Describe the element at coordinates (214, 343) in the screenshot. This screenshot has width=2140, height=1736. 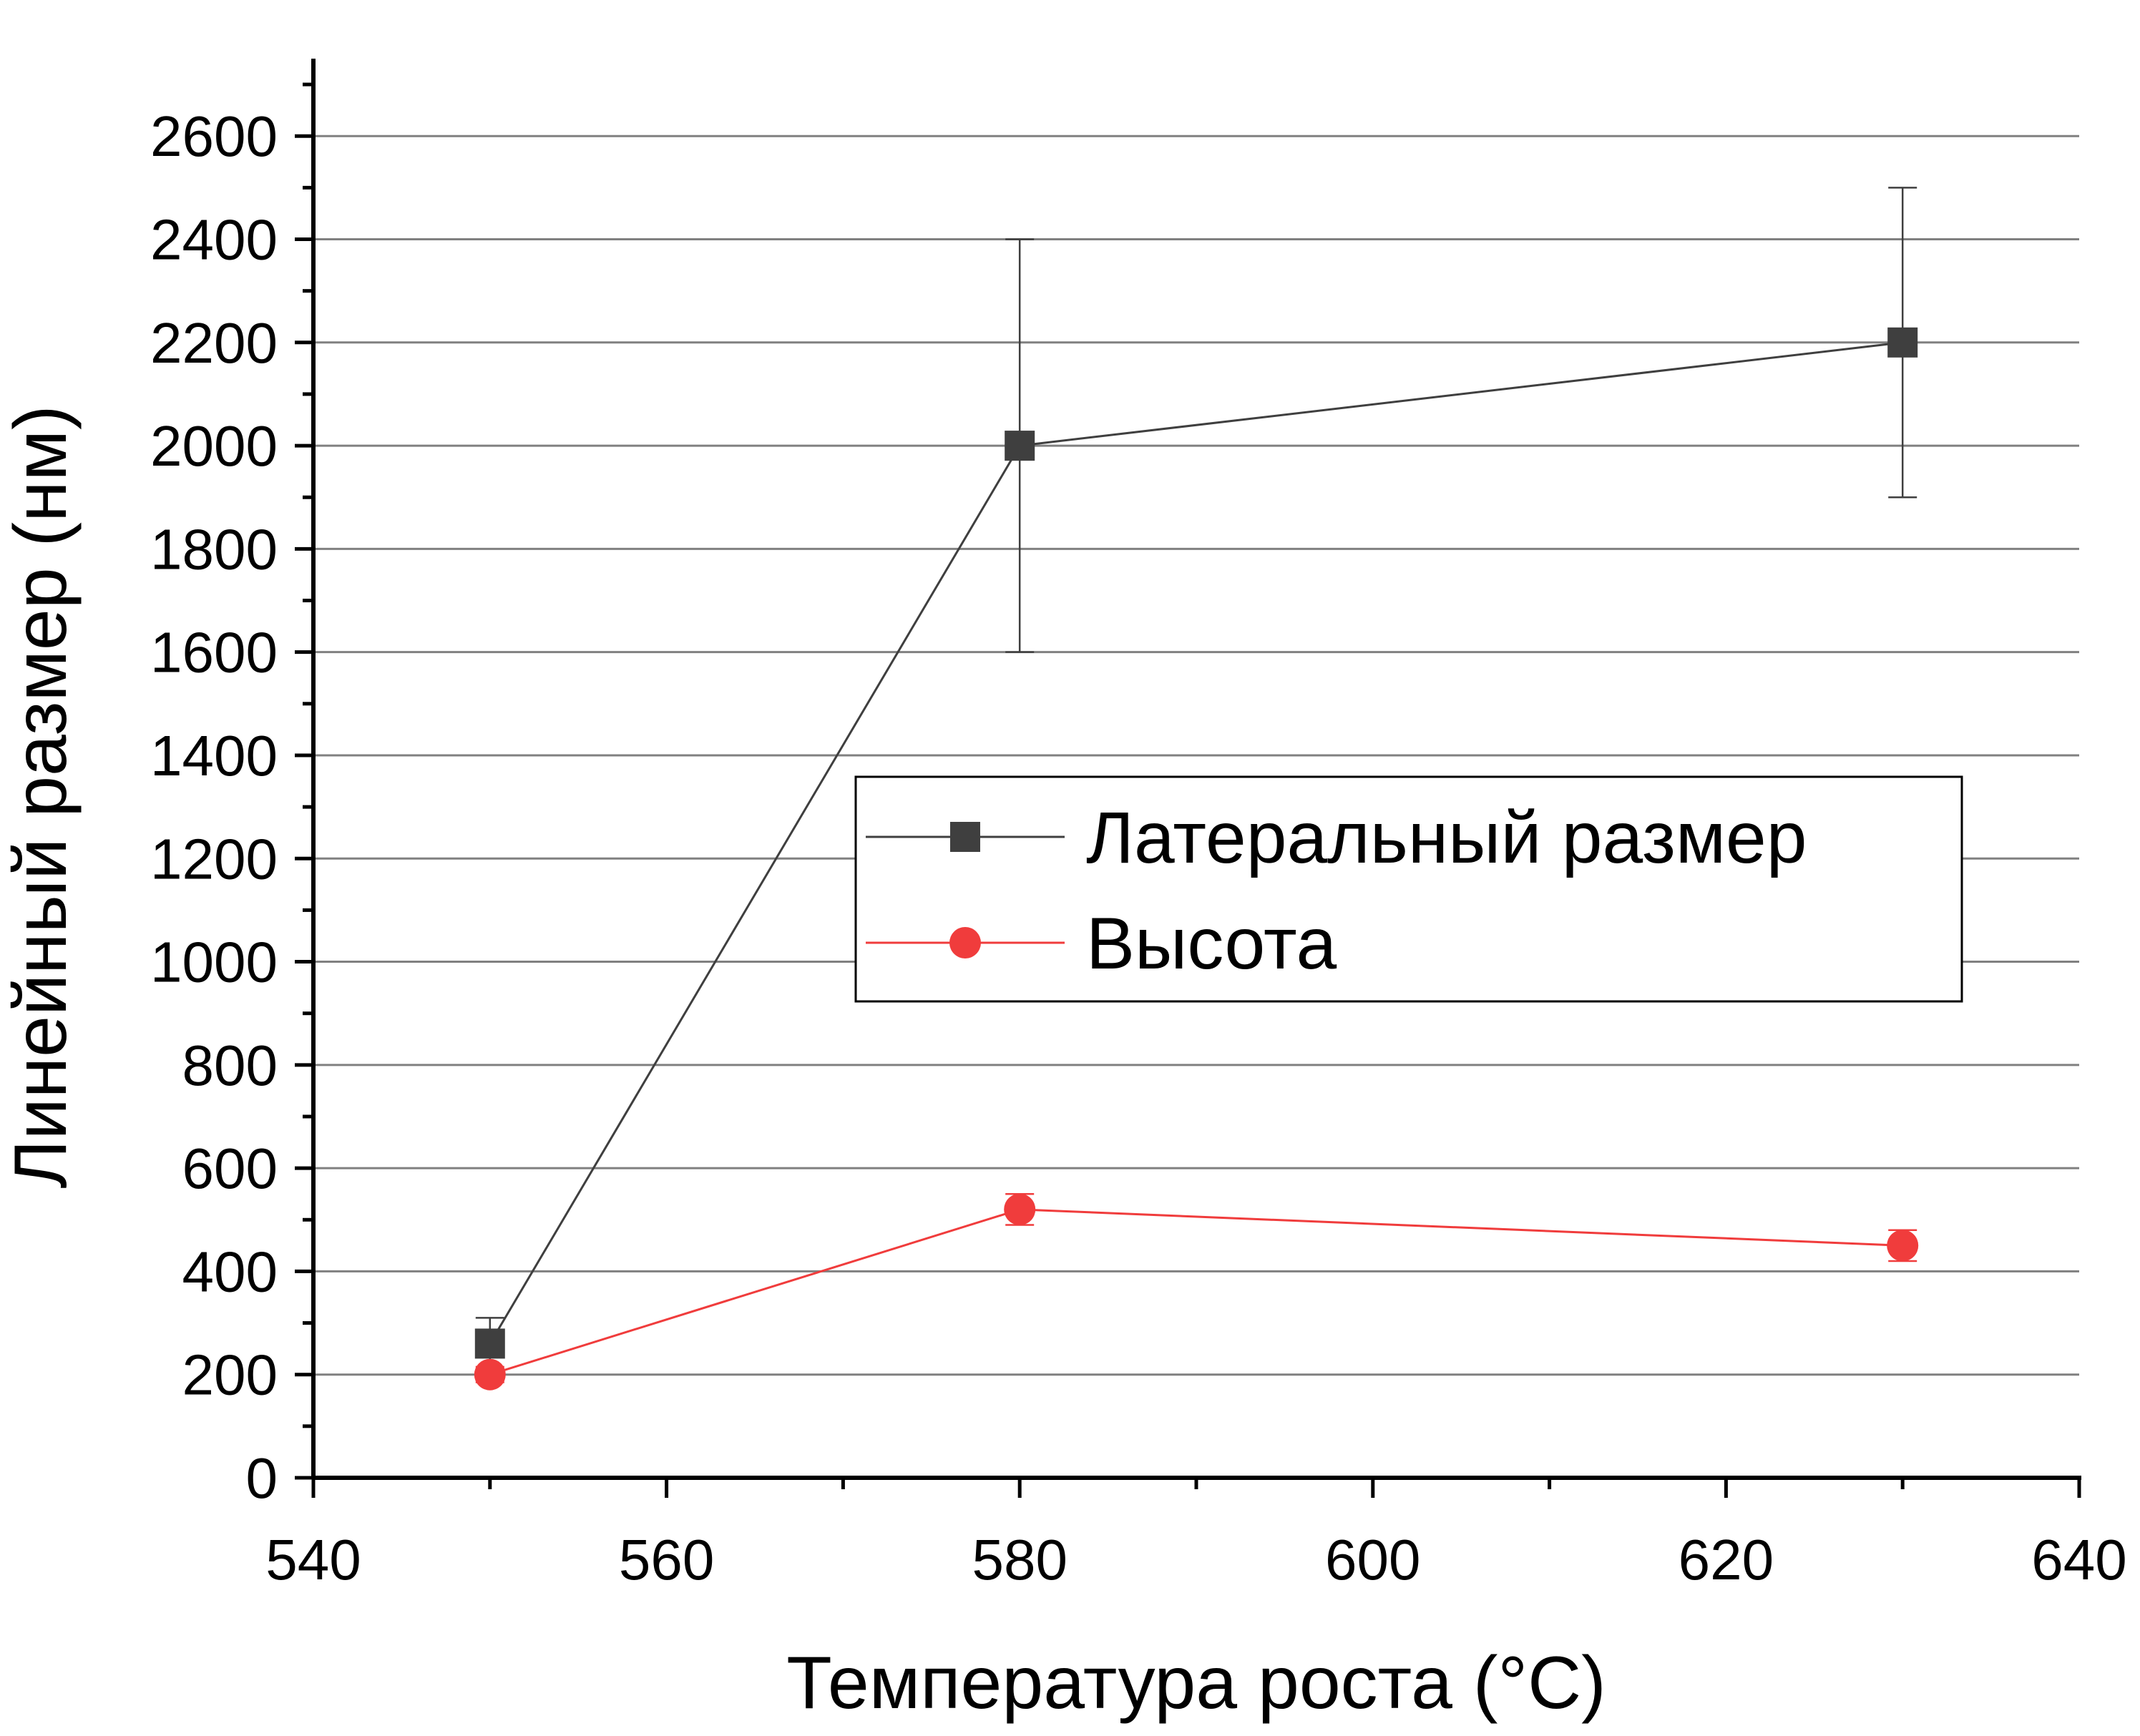
I see `y-tick-label-2200: 2200` at that location.